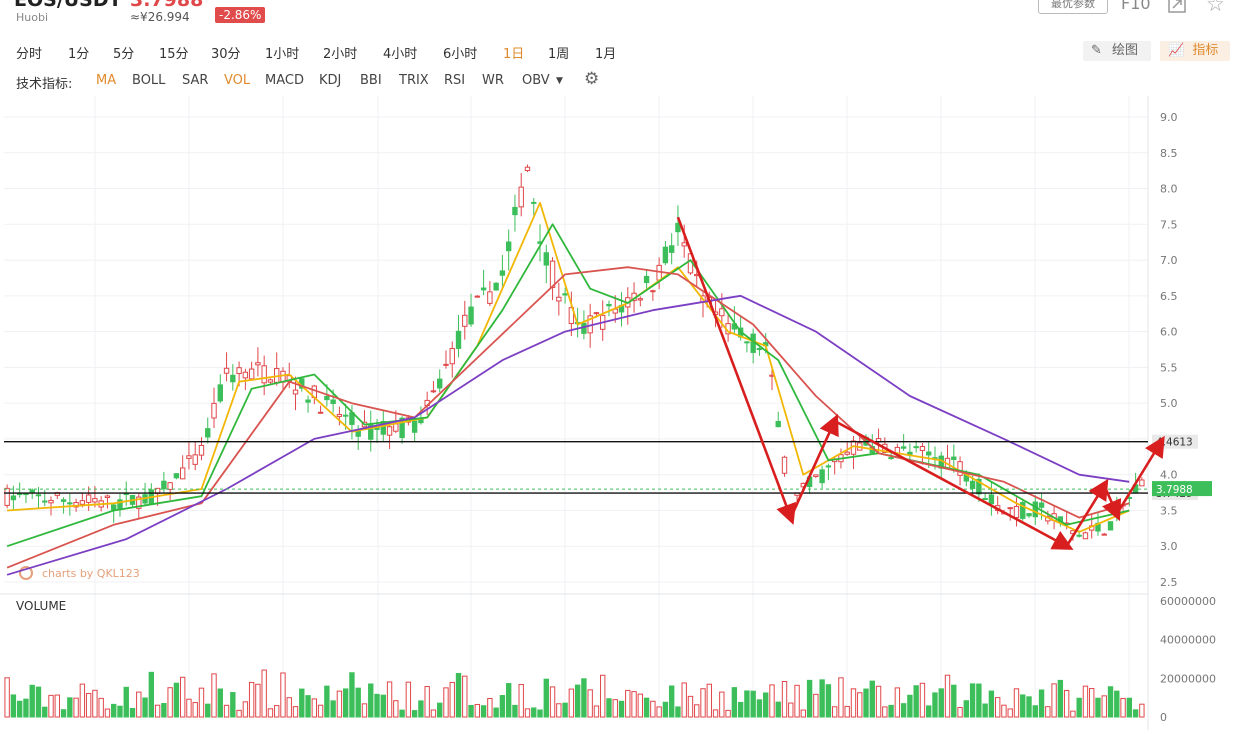  What do you see at coordinates (1073, 7) in the screenshot?
I see `params-button: 最优参数` at bounding box center [1073, 7].